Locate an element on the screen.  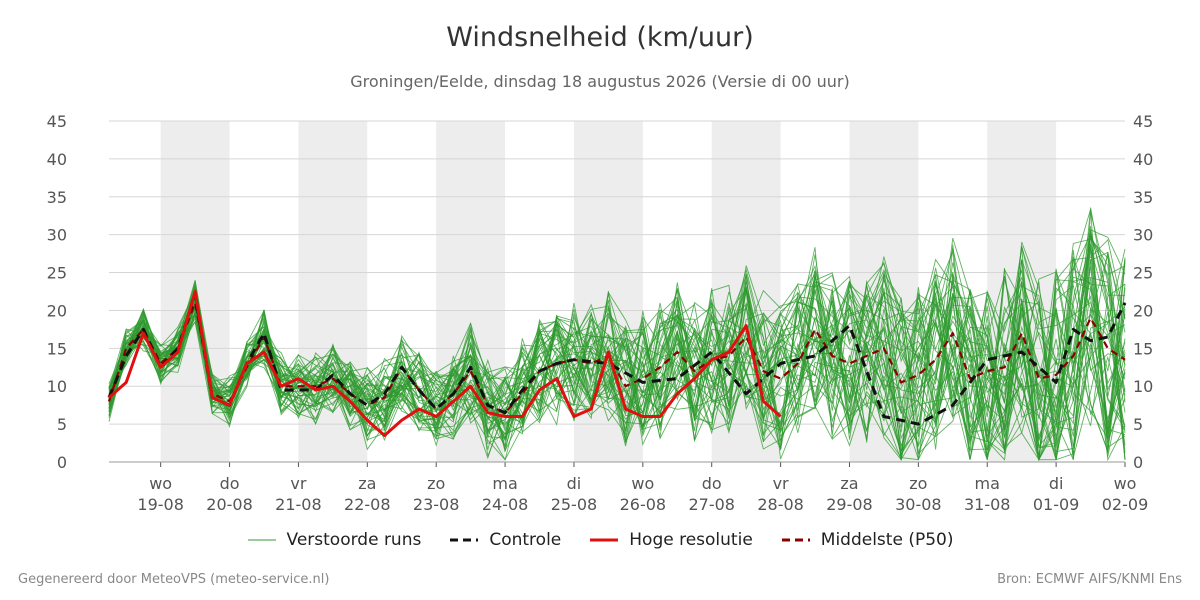
x-tick-date-10: 29-08 is located at coordinates (849, 504).